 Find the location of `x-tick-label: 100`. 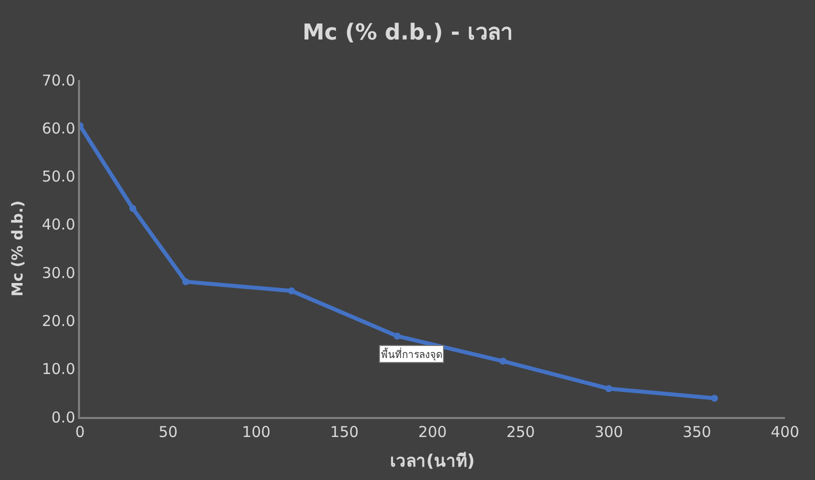

x-tick-label: 100 is located at coordinates (256, 431).